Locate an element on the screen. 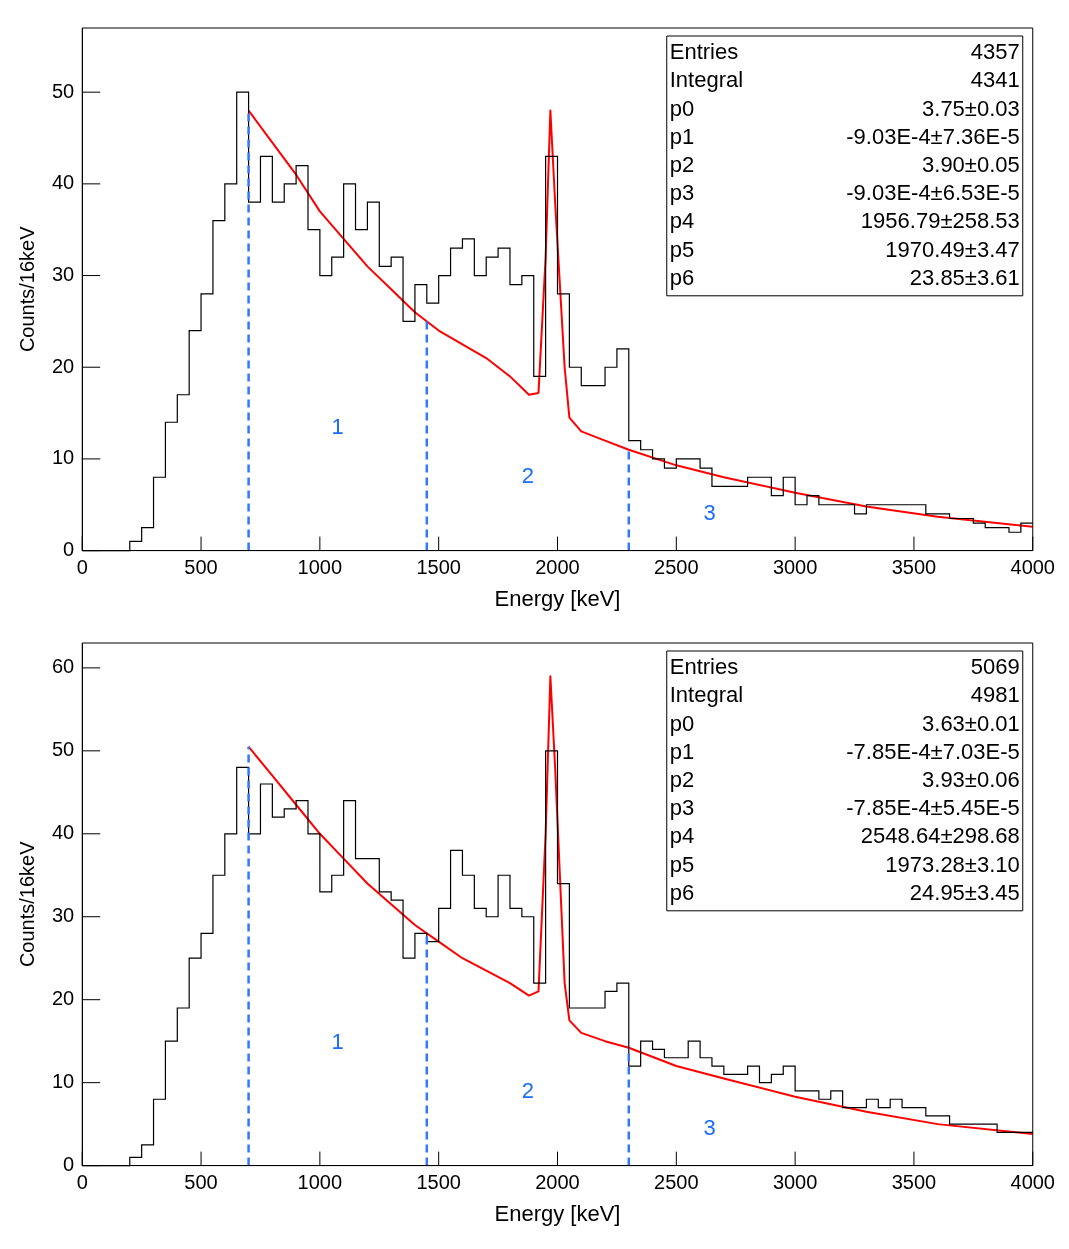 Image resolution: width=1069 pixels, height=1249 pixels. annotation: 5069 is located at coordinates (995, 667).